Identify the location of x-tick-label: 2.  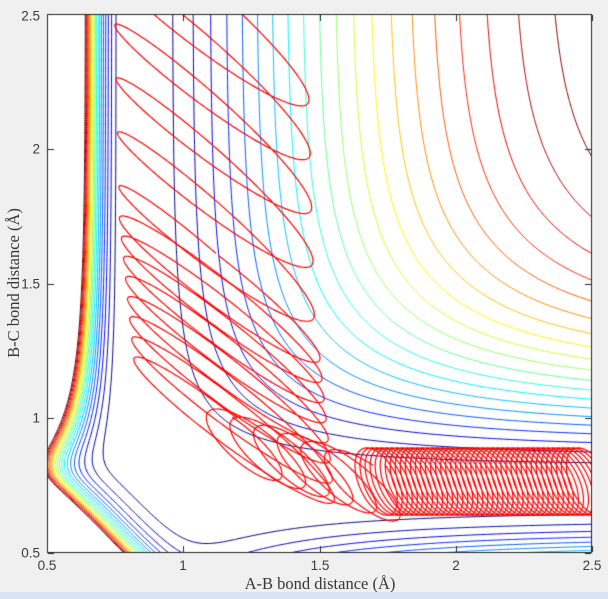
(456, 565).